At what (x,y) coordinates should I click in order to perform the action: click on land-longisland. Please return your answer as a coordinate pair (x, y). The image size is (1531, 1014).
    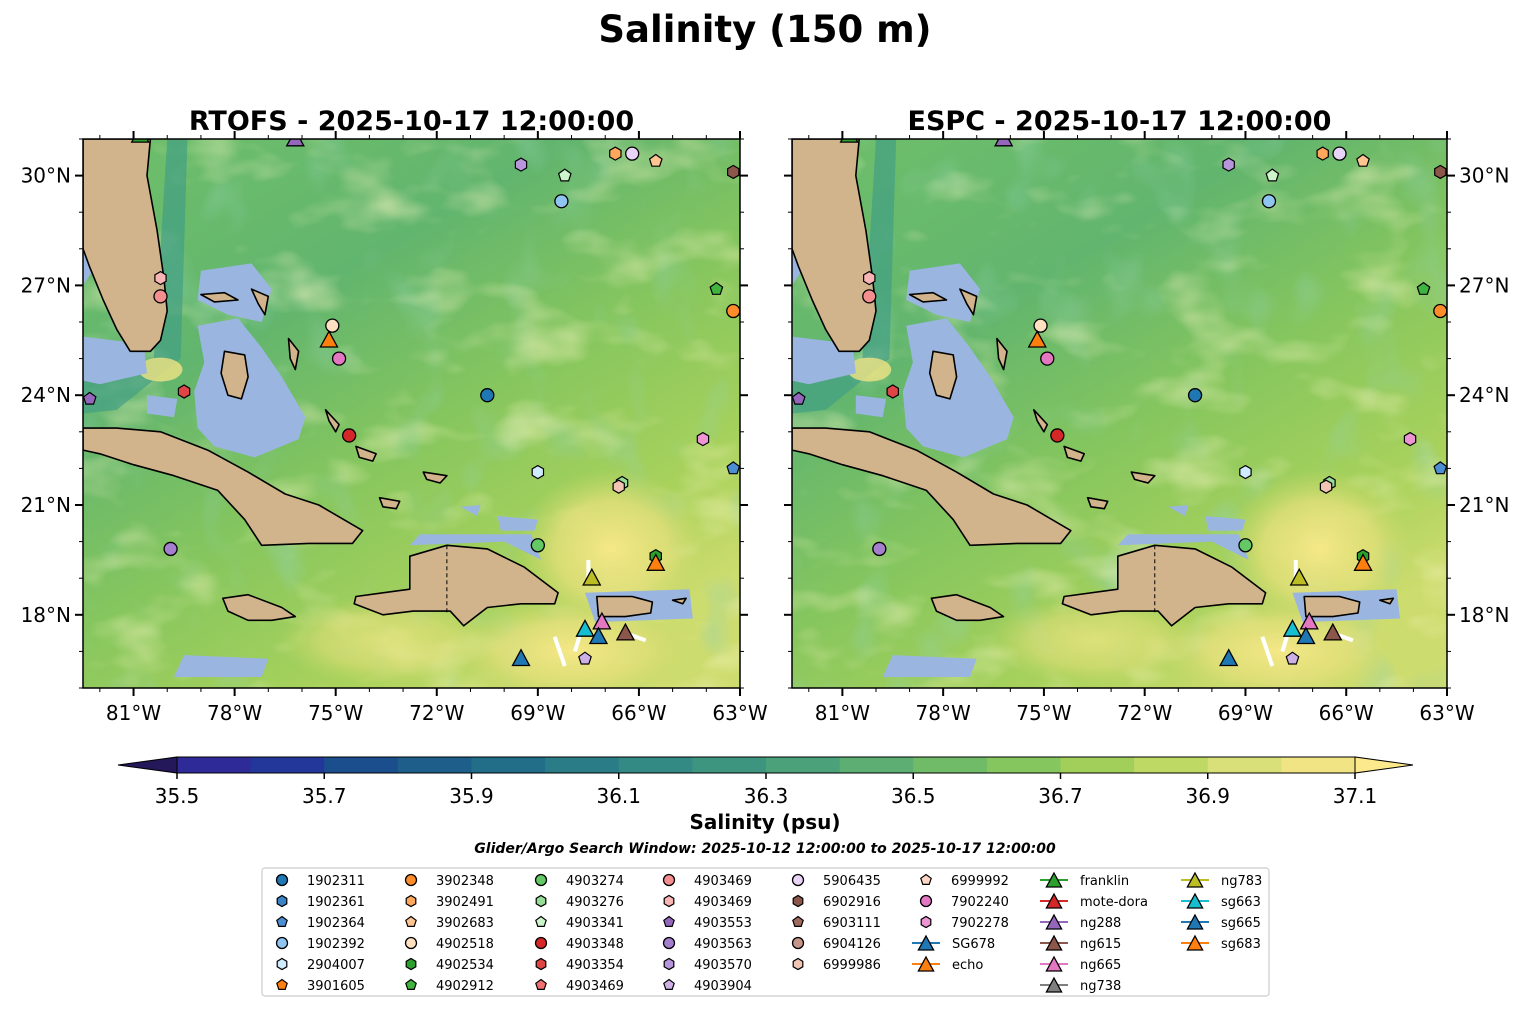
    Looking at the image, I should click on (1041, 421).